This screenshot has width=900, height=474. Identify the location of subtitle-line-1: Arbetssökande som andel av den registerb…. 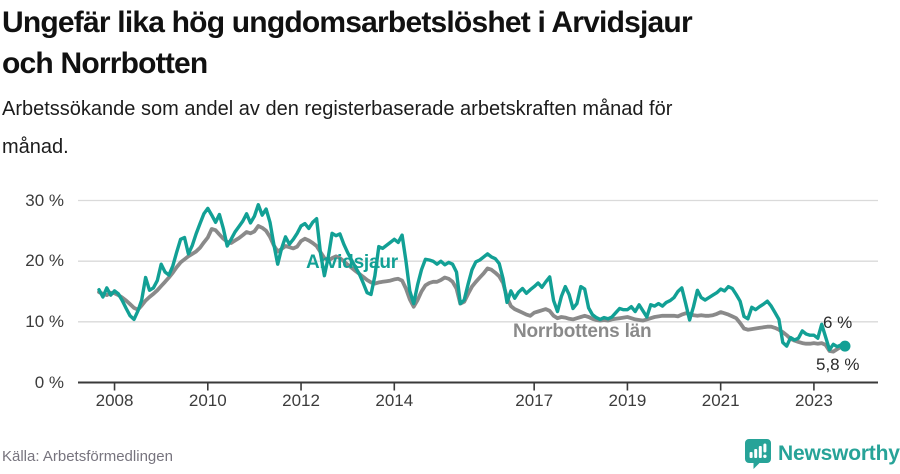
(337, 109).